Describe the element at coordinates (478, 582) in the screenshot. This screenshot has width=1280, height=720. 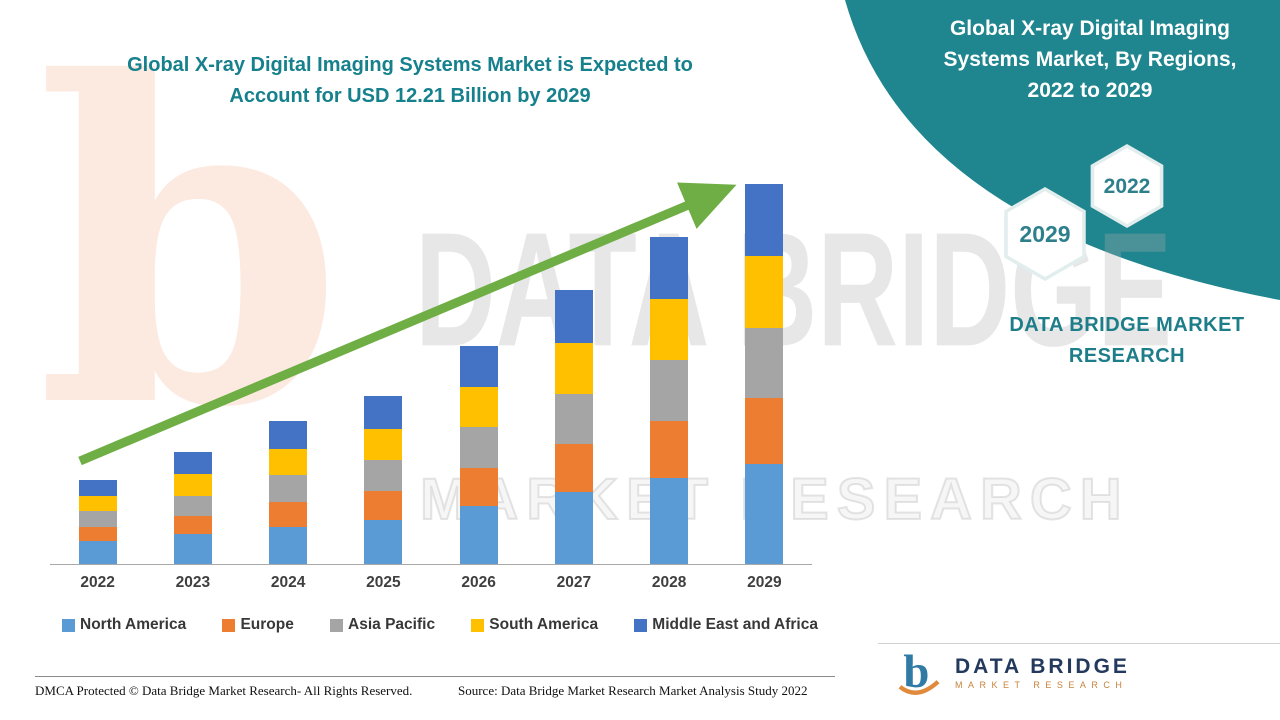
I see `x-axis-label-2026: 2026` at that location.